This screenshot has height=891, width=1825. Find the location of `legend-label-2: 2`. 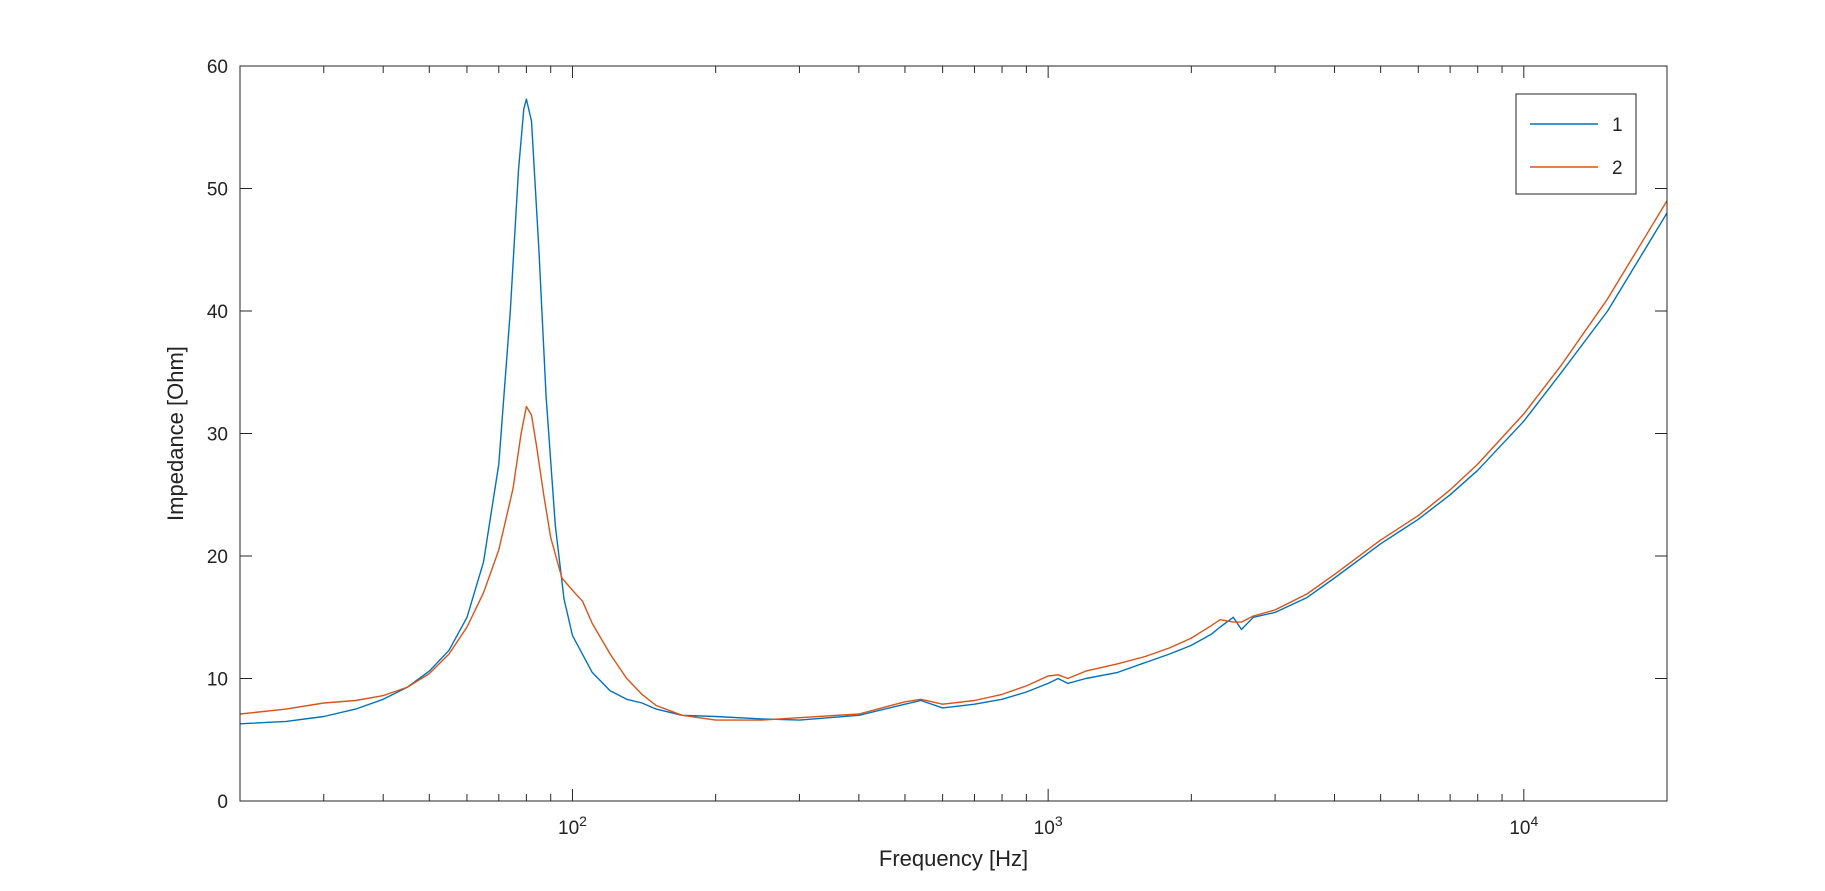

legend-label-2: 2 is located at coordinates (1617, 168).